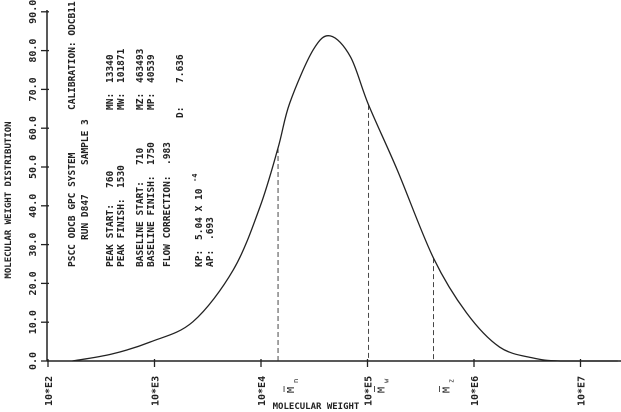 This screenshot has height=412, width=621. Describe the element at coordinates (85, 217) in the screenshot. I see `run-id: RUN D847` at that location.